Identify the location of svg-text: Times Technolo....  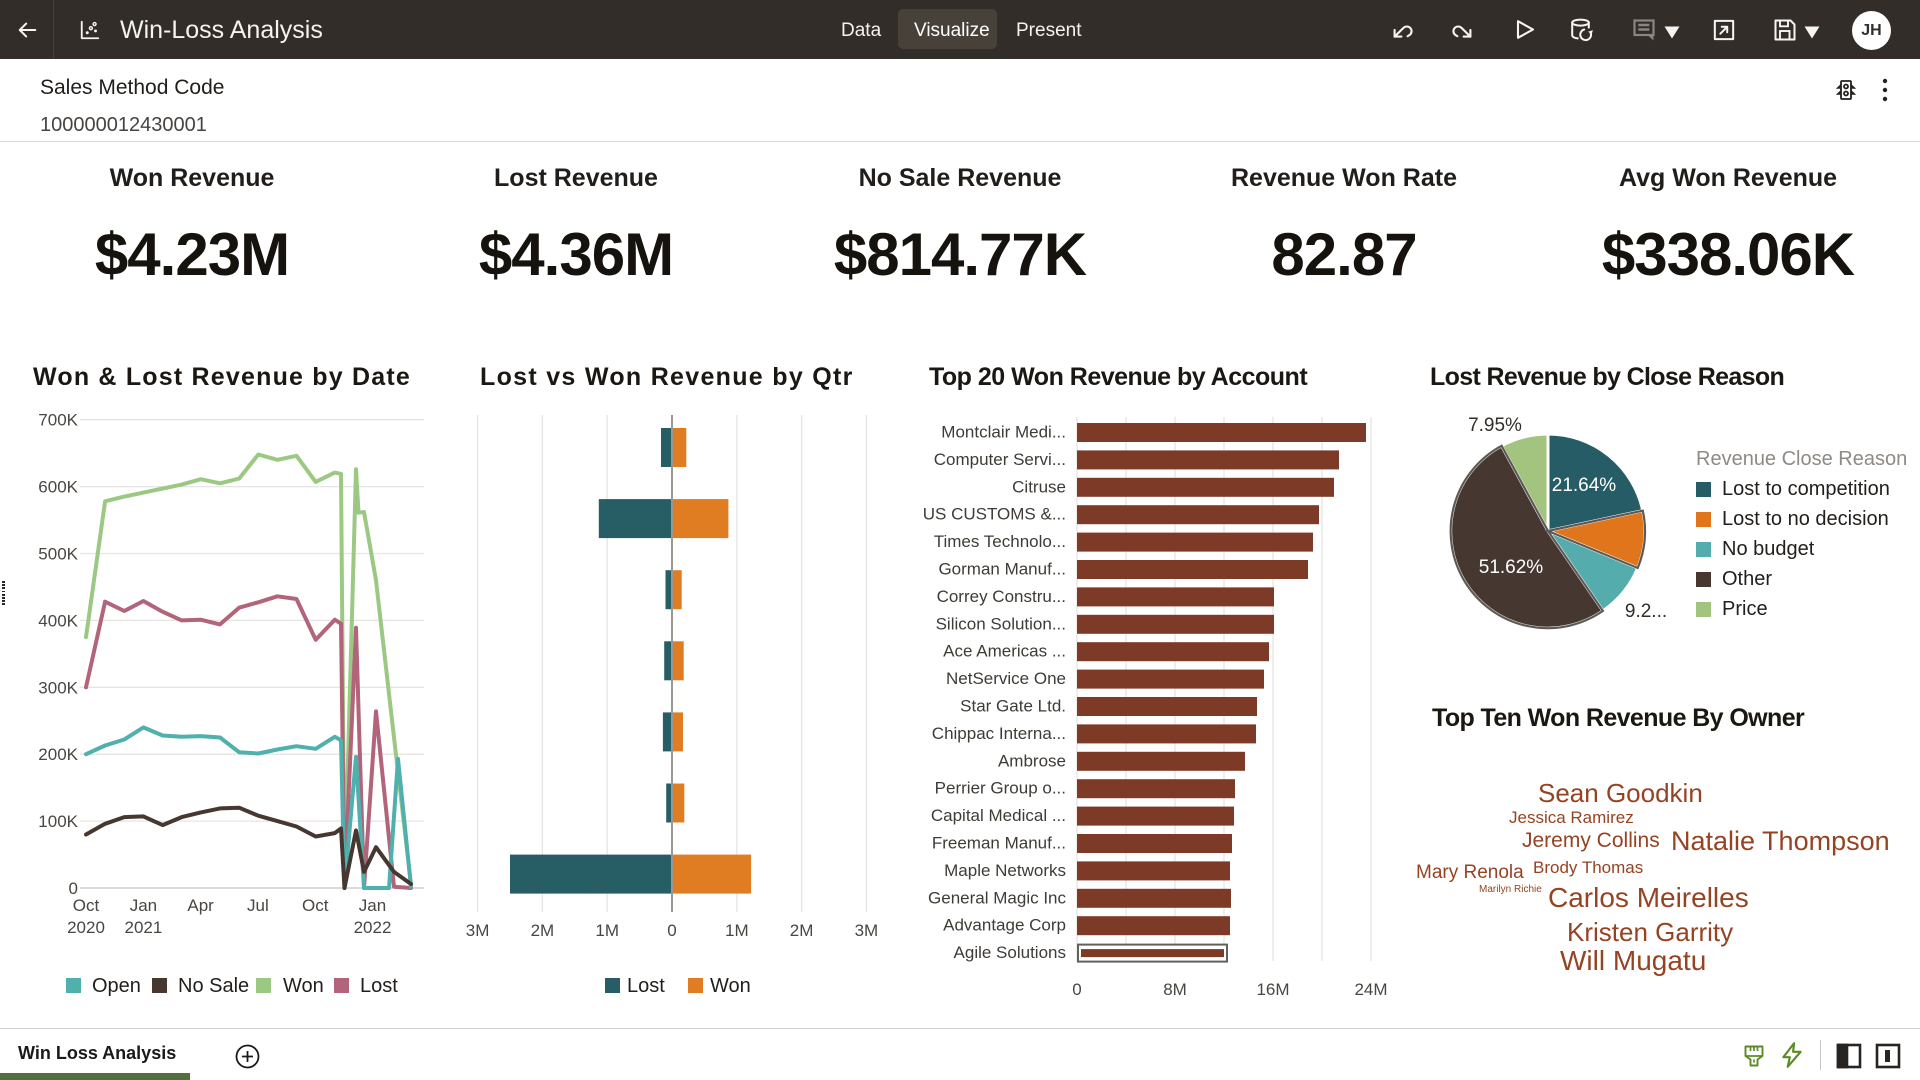
(1000, 541).